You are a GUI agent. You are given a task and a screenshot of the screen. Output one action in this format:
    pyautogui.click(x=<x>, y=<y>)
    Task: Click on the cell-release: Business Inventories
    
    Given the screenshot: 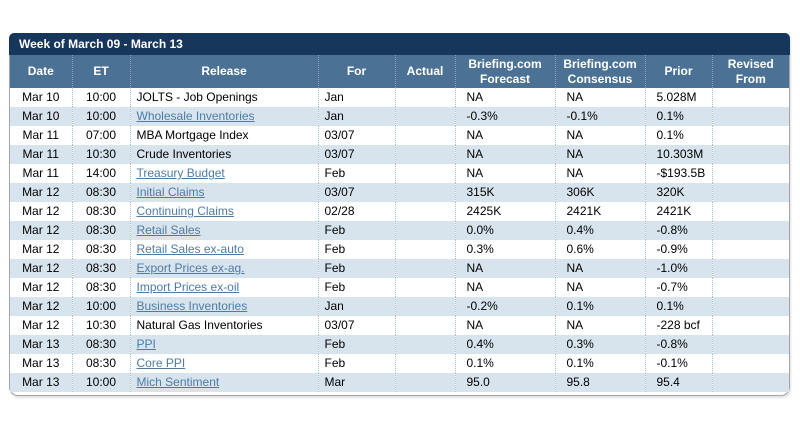 What is the action you would take?
    pyautogui.click(x=223, y=306)
    